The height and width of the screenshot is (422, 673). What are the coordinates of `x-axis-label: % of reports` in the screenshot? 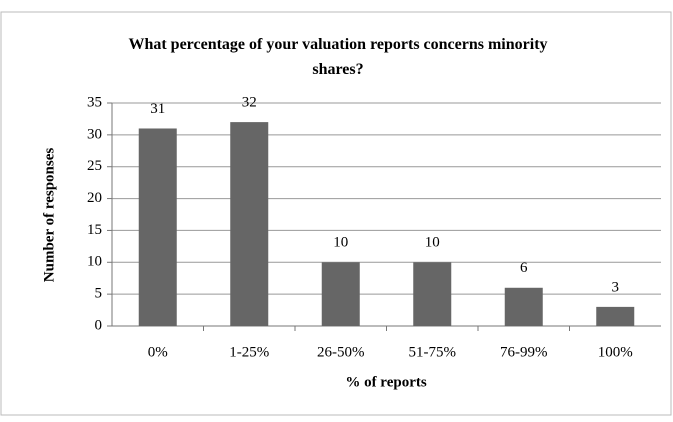 It's located at (386, 382).